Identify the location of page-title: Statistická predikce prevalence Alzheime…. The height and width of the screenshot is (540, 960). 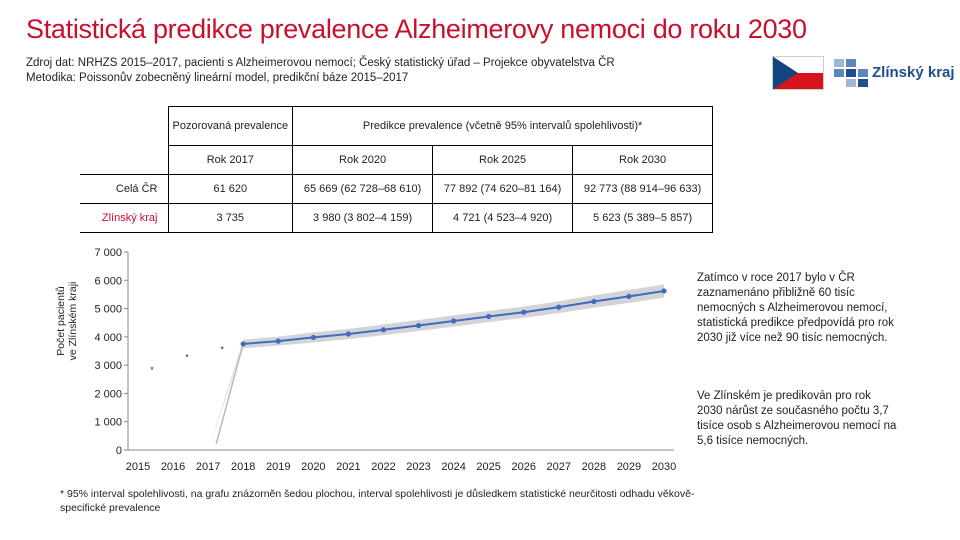
(416, 29).